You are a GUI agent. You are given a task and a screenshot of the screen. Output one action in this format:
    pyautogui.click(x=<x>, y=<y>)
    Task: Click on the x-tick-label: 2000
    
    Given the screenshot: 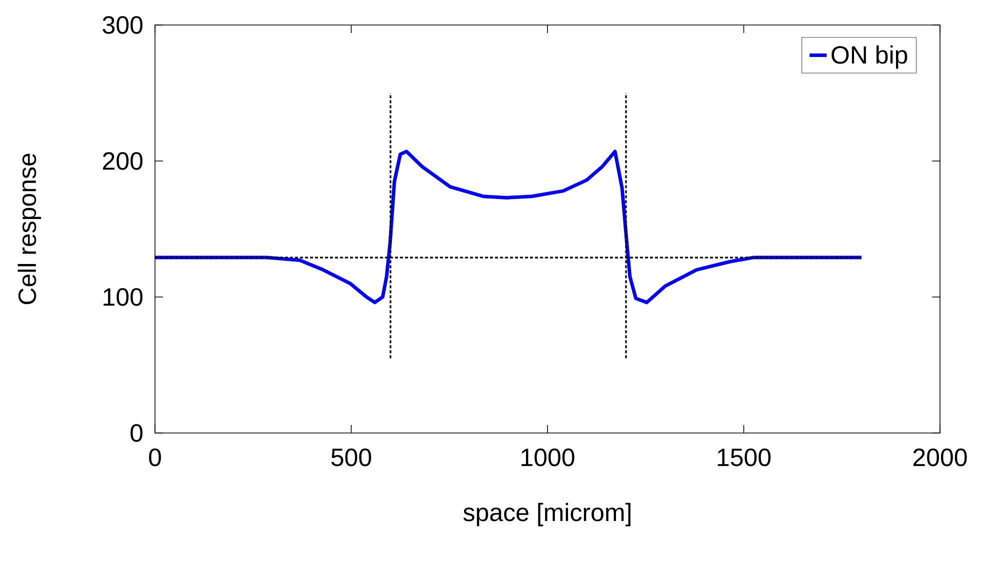 What is the action you would take?
    pyautogui.click(x=940, y=457)
    